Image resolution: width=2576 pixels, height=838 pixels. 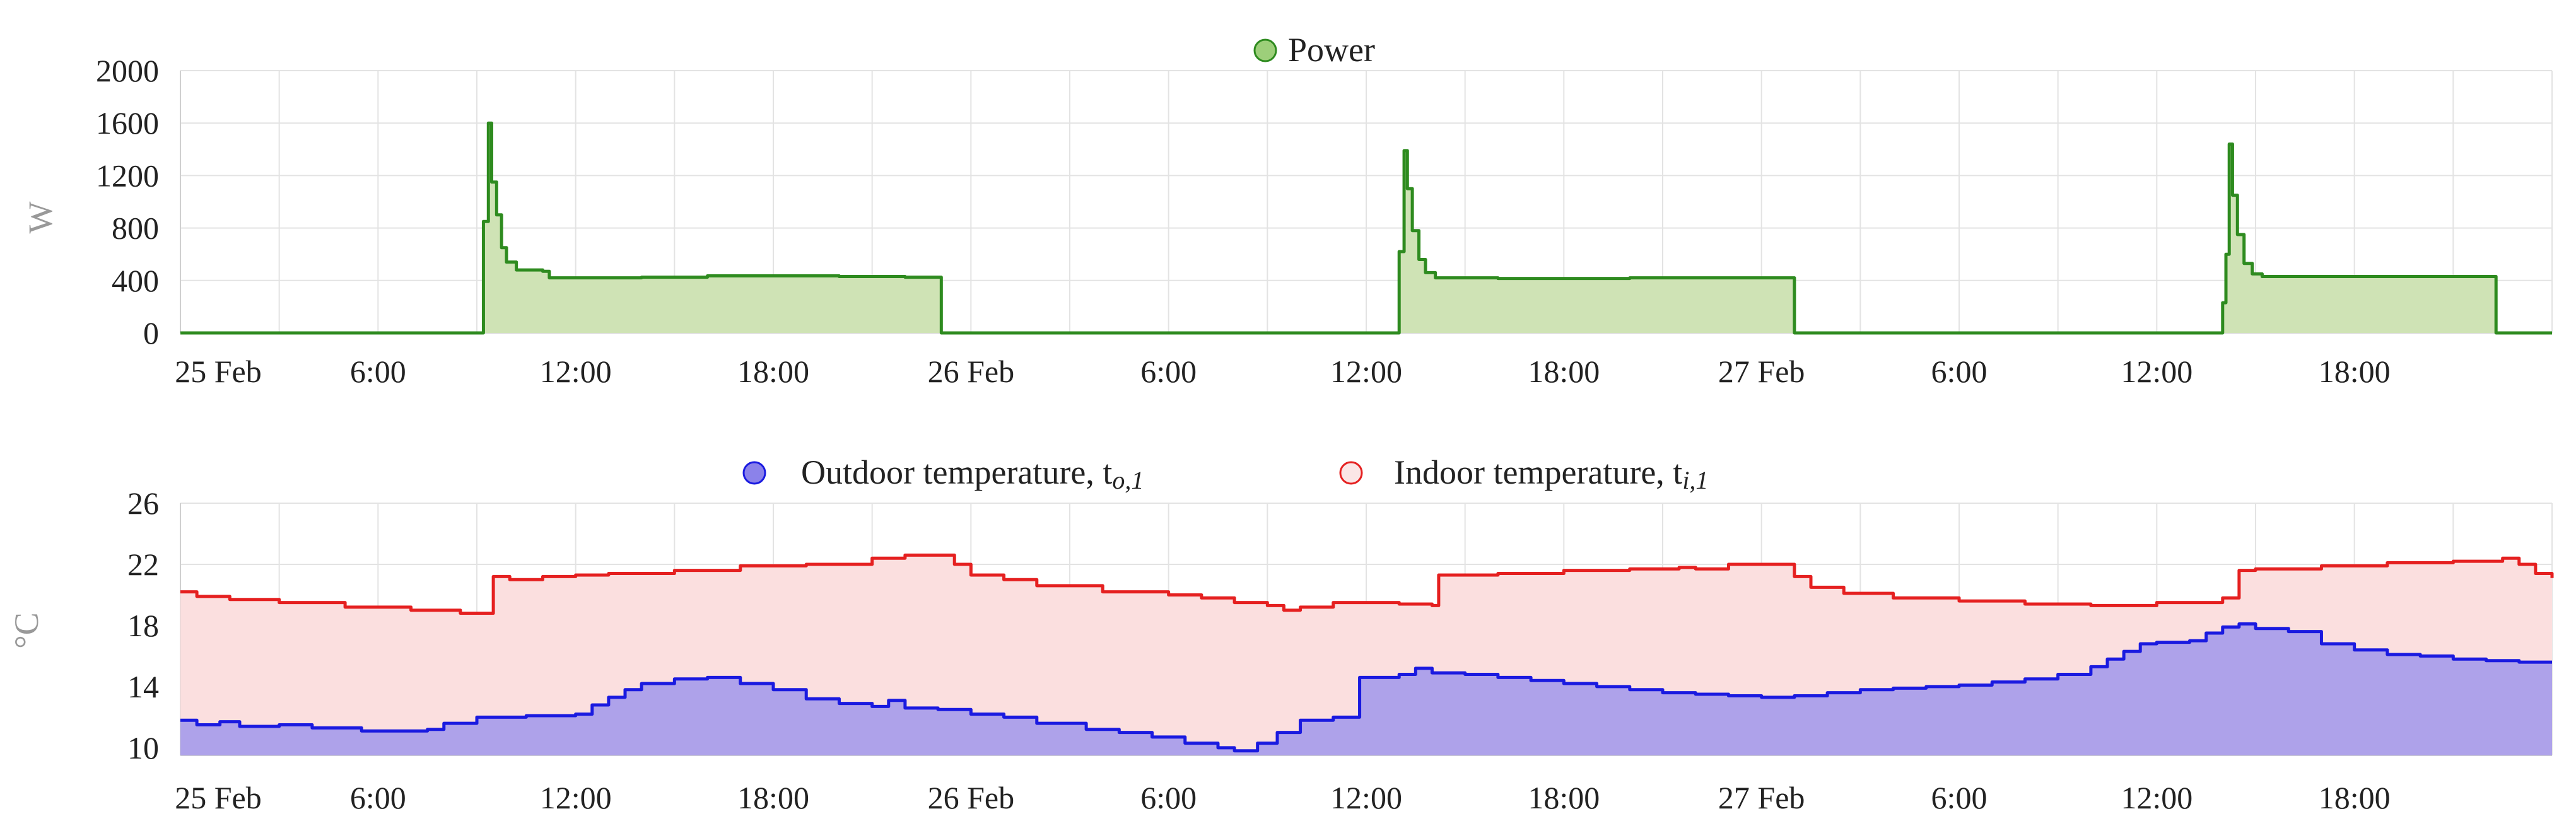 What do you see at coordinates (1695, 480) in the screenshot?
I see `indoor-legend-subscript: i,1` at bounding box center [1695, 480].